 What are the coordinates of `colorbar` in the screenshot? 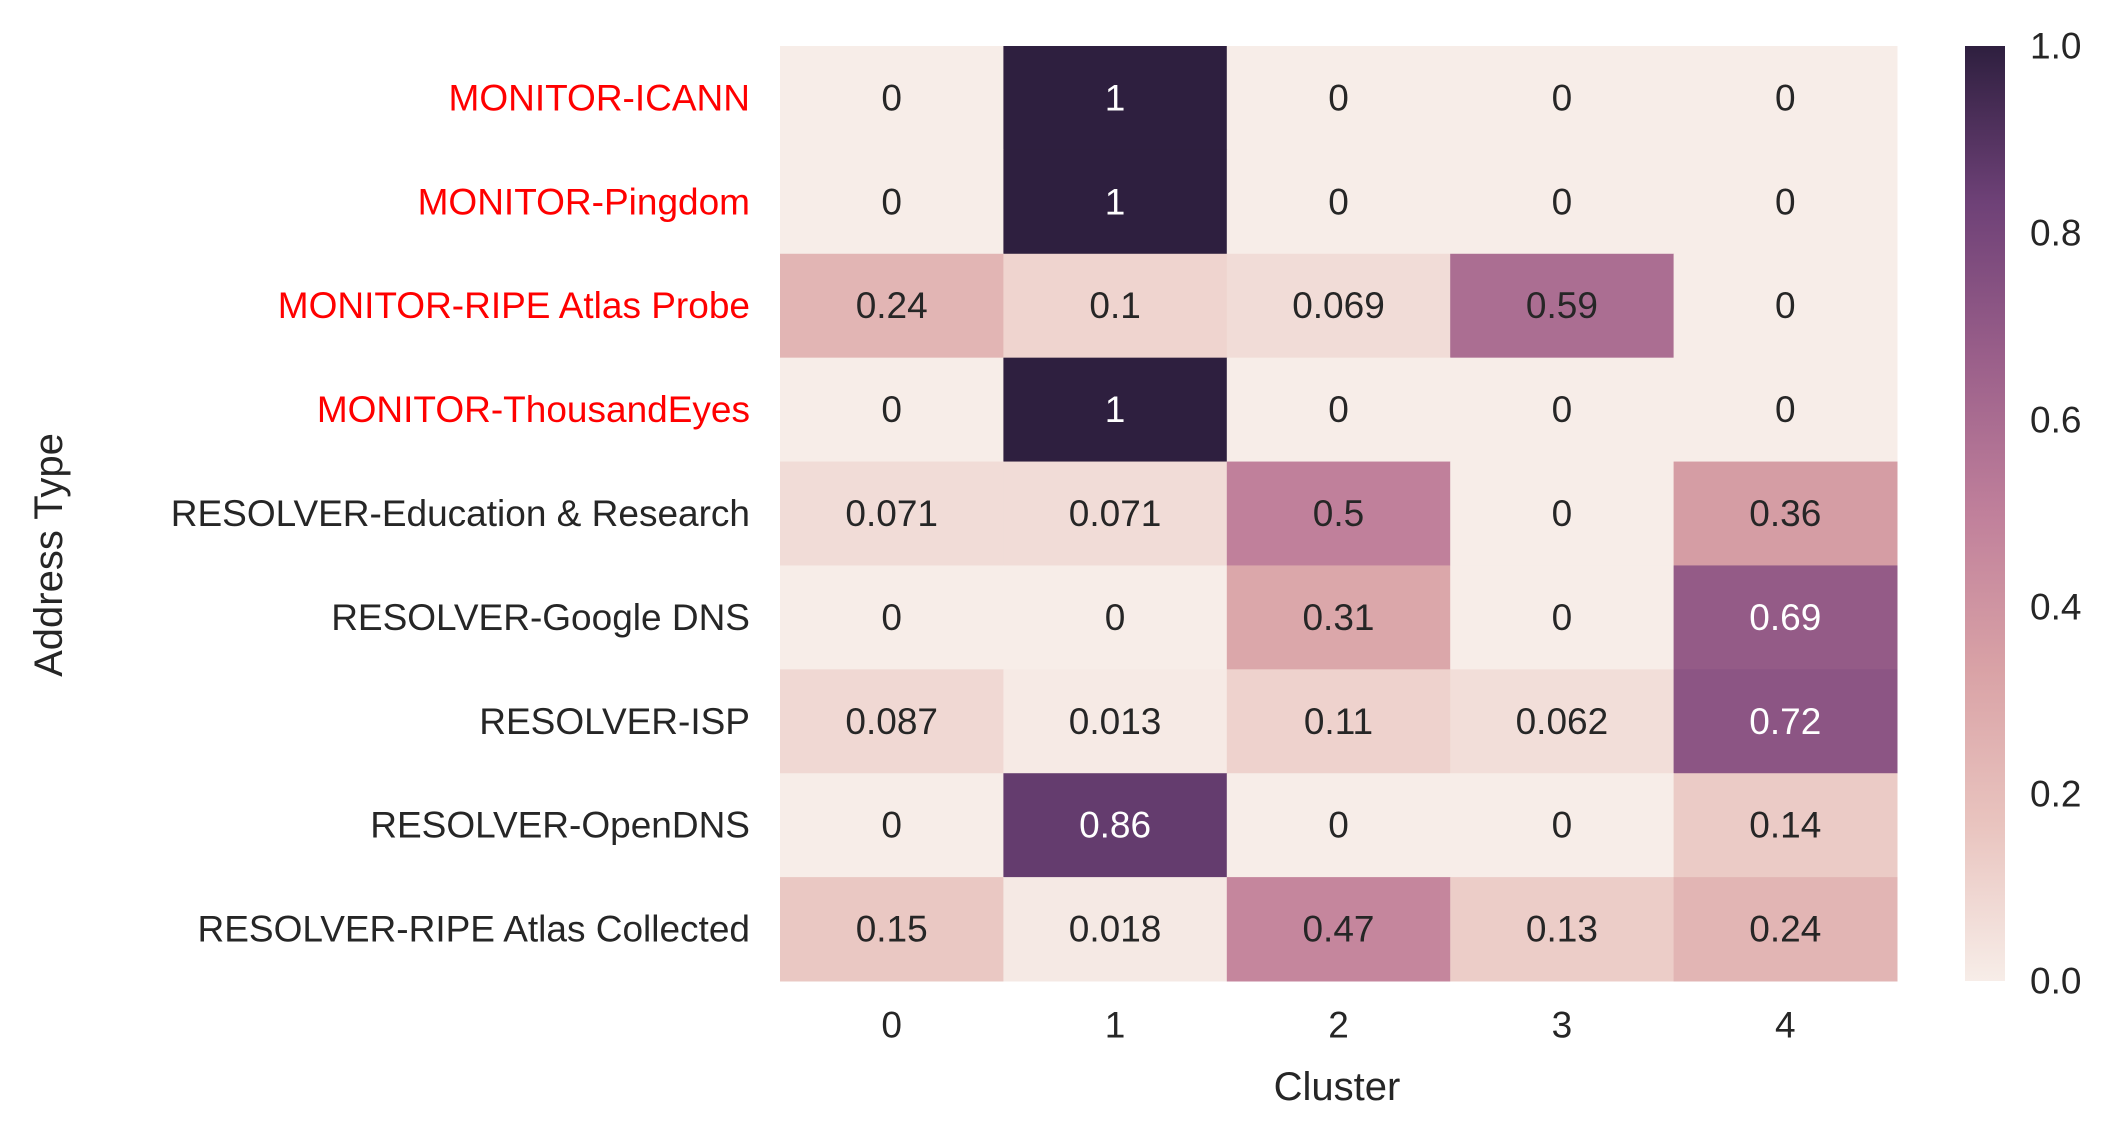 It's located at (1985, 513).